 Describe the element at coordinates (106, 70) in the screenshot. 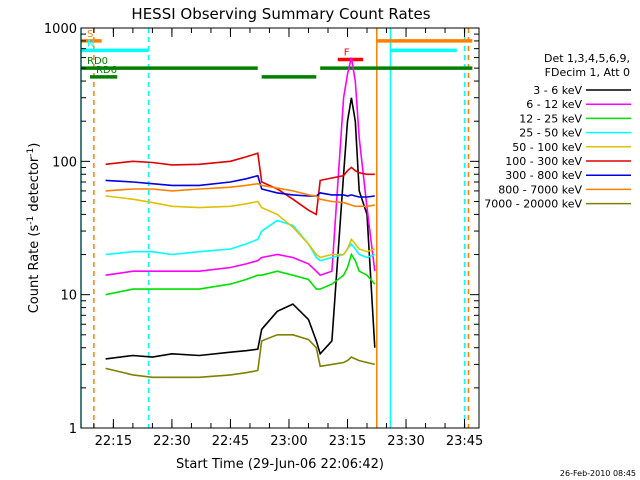

I see `flag-label-rd6: RD6` at that location.